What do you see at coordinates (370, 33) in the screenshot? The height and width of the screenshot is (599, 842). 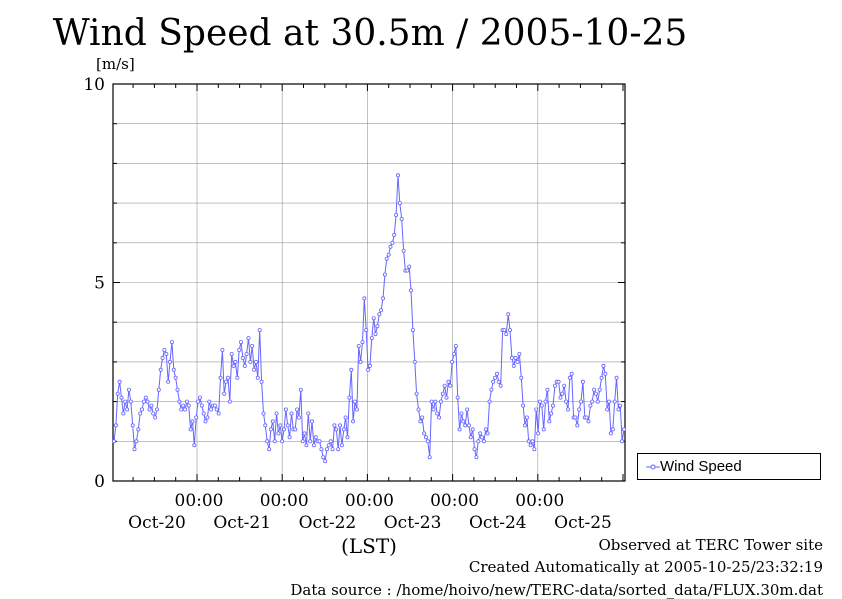 I see `chart-title: Wind Speed at 30.5m / 2005-10-25` at bounding box center [370, 33].